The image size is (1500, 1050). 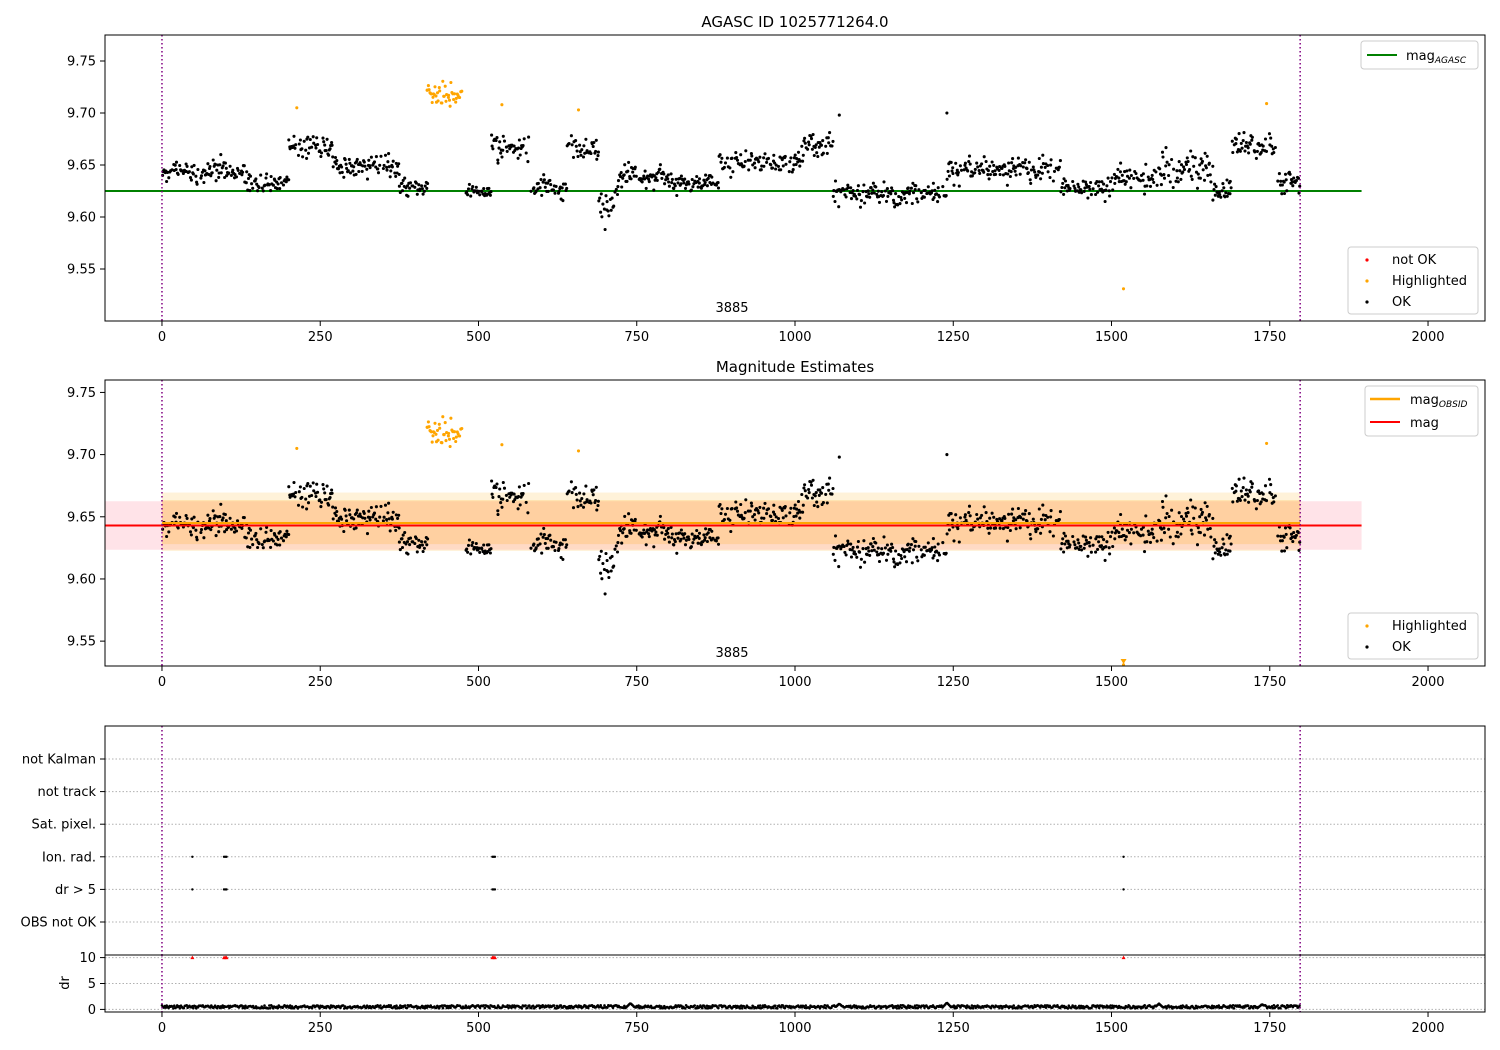 I want to click on legend-label-ok: OK, so click(x=1401, y=302).